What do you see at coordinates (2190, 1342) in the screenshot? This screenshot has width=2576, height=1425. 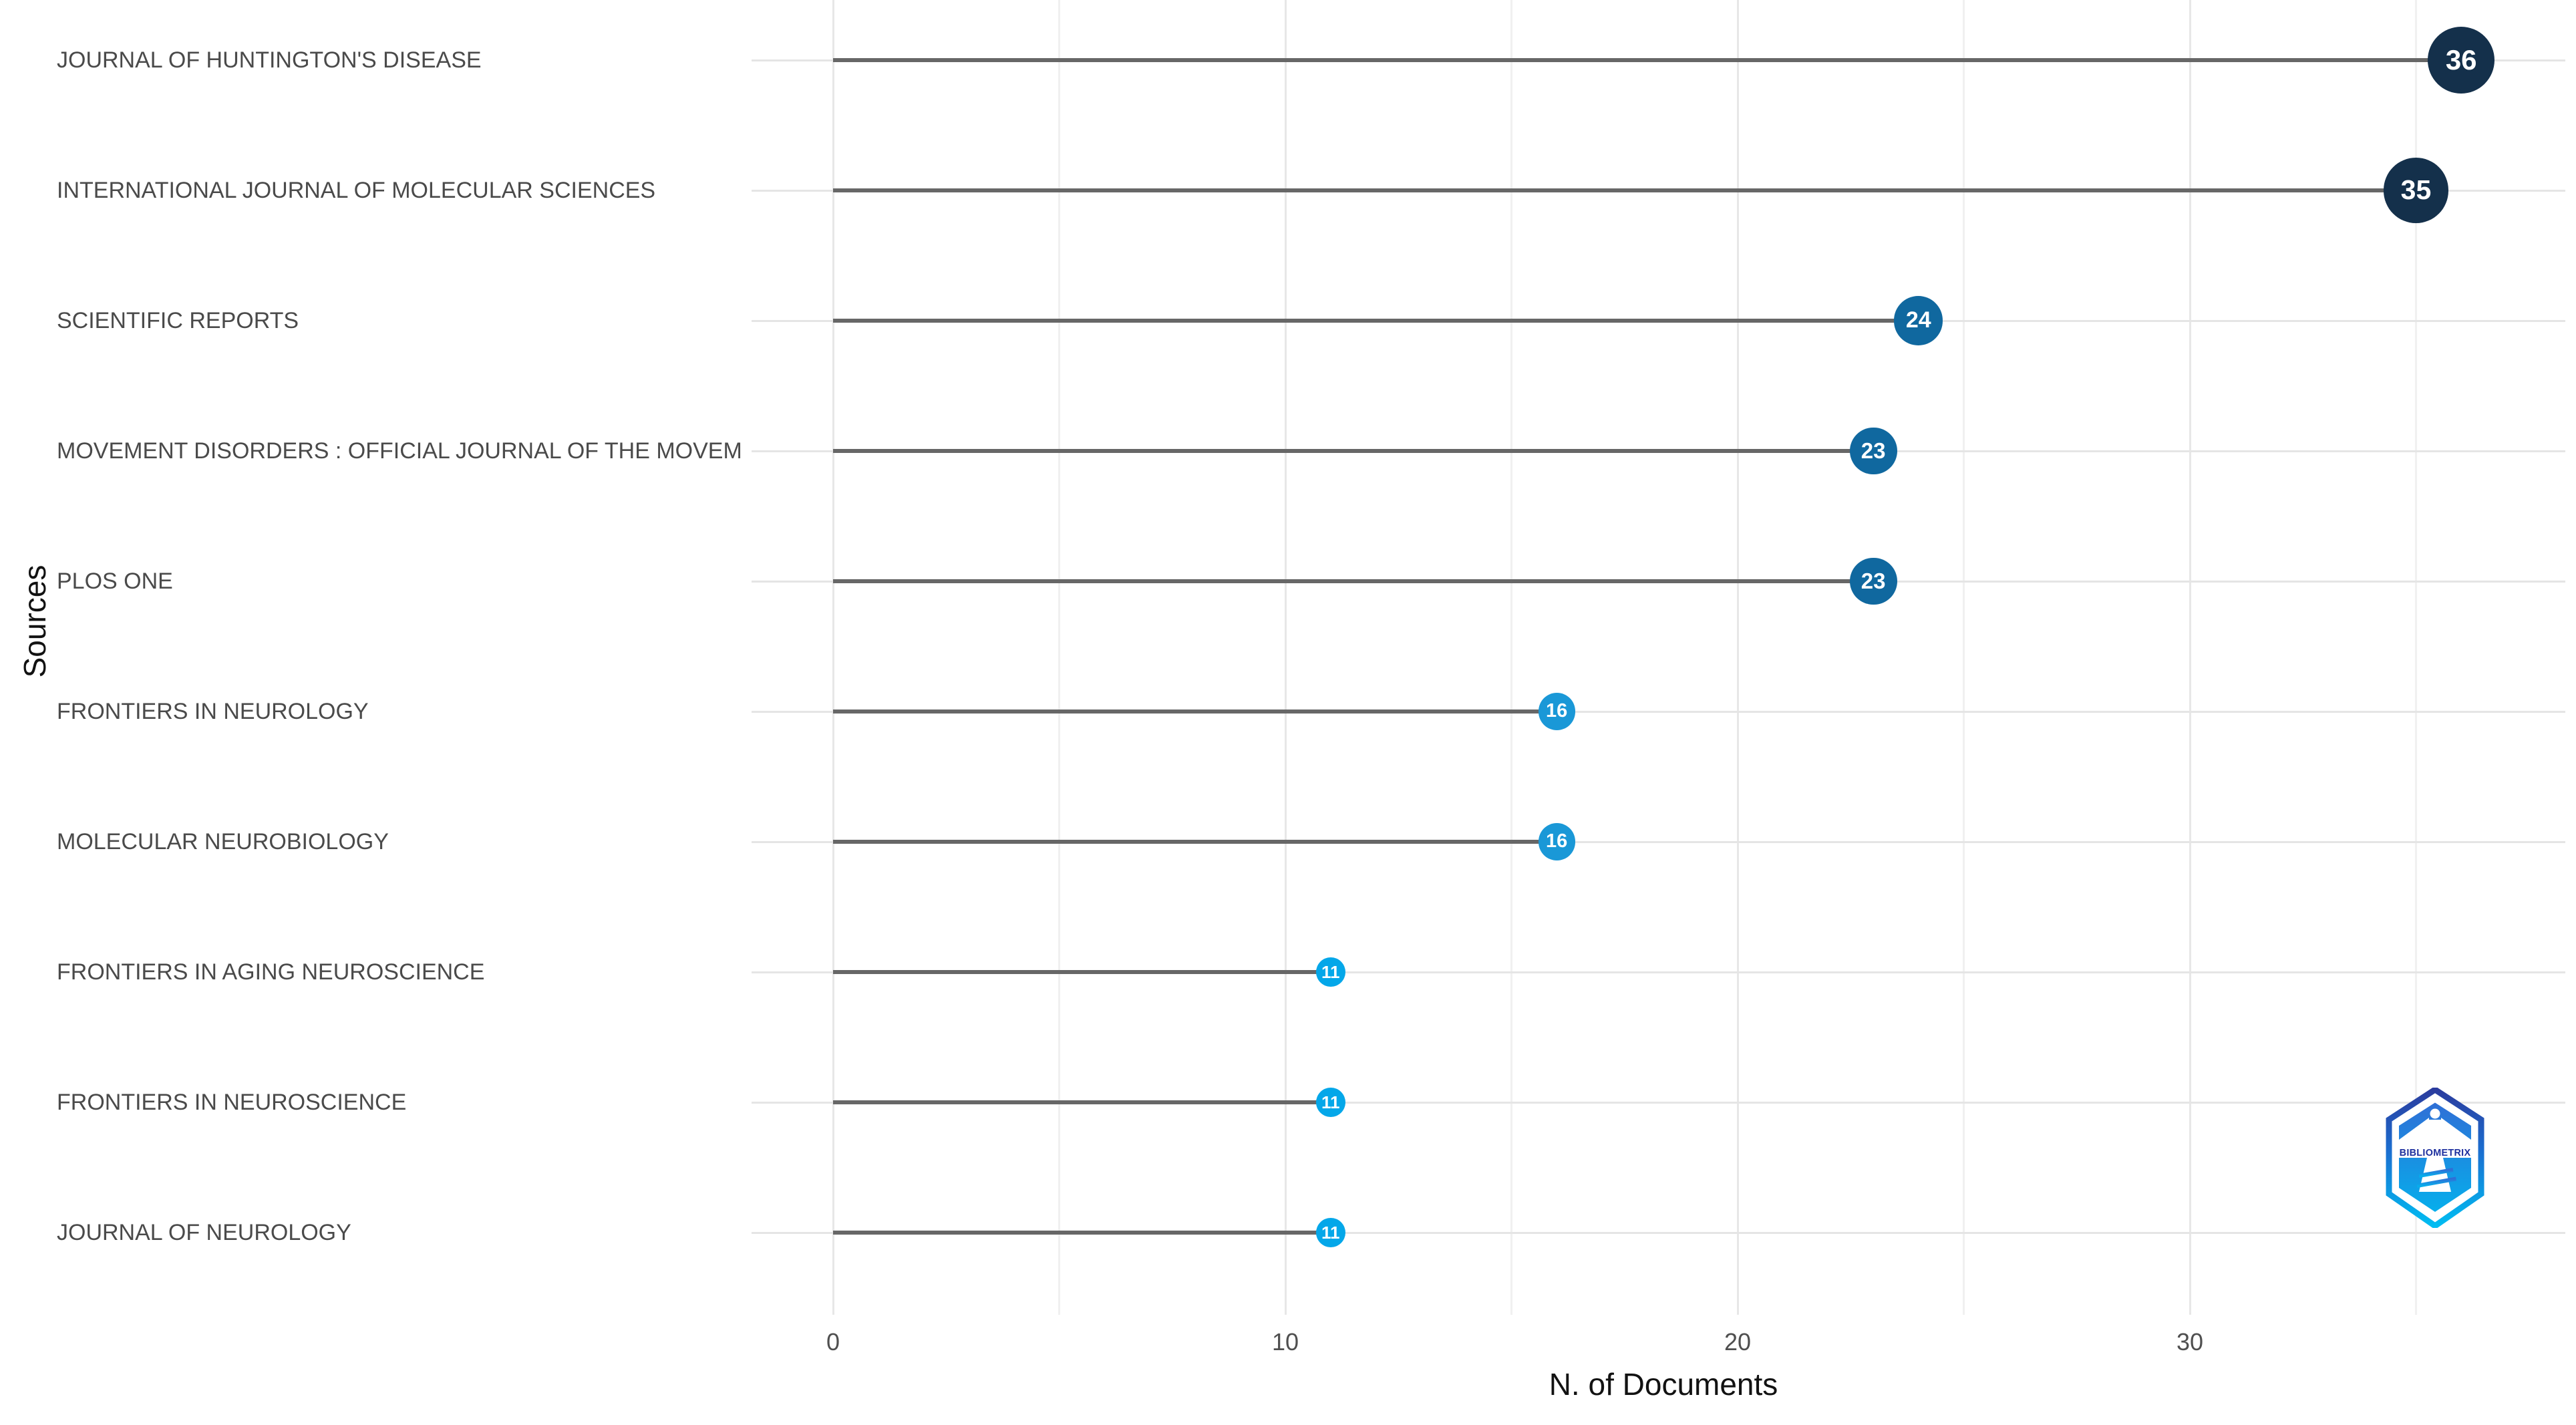 I see `x-tick-label: 30` at bounding box center [2190, 1342].